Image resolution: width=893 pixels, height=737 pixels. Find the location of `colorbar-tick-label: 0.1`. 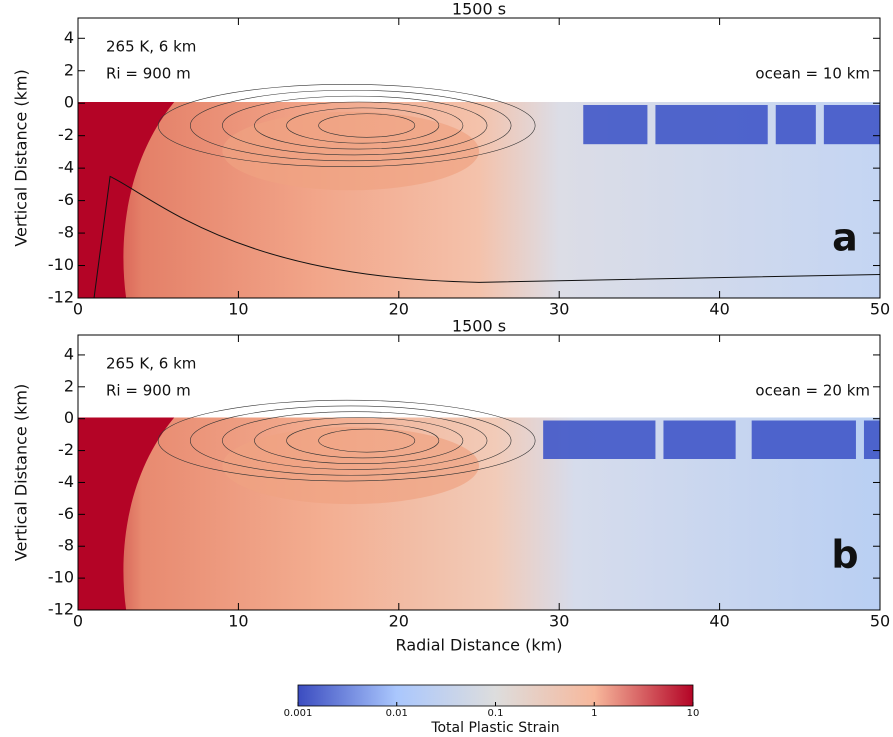

colorbar-tick-label: 0.1 is located at coordinates (496, 713).